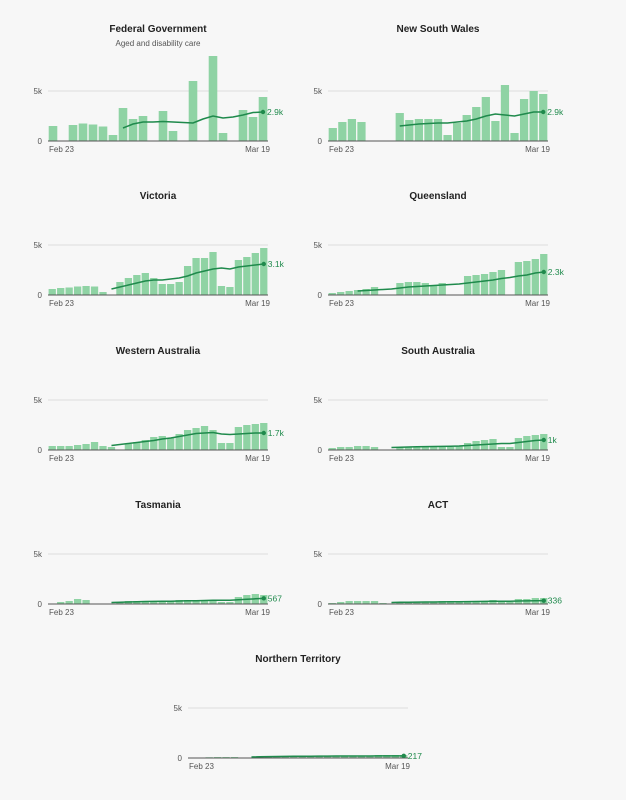 The width and height of the screenshot is (626, 800). What do you see at coordinates (276, 264) in the screenshot?
I see `moving-average-label: 3.1k` at bounding box center [276, 264].